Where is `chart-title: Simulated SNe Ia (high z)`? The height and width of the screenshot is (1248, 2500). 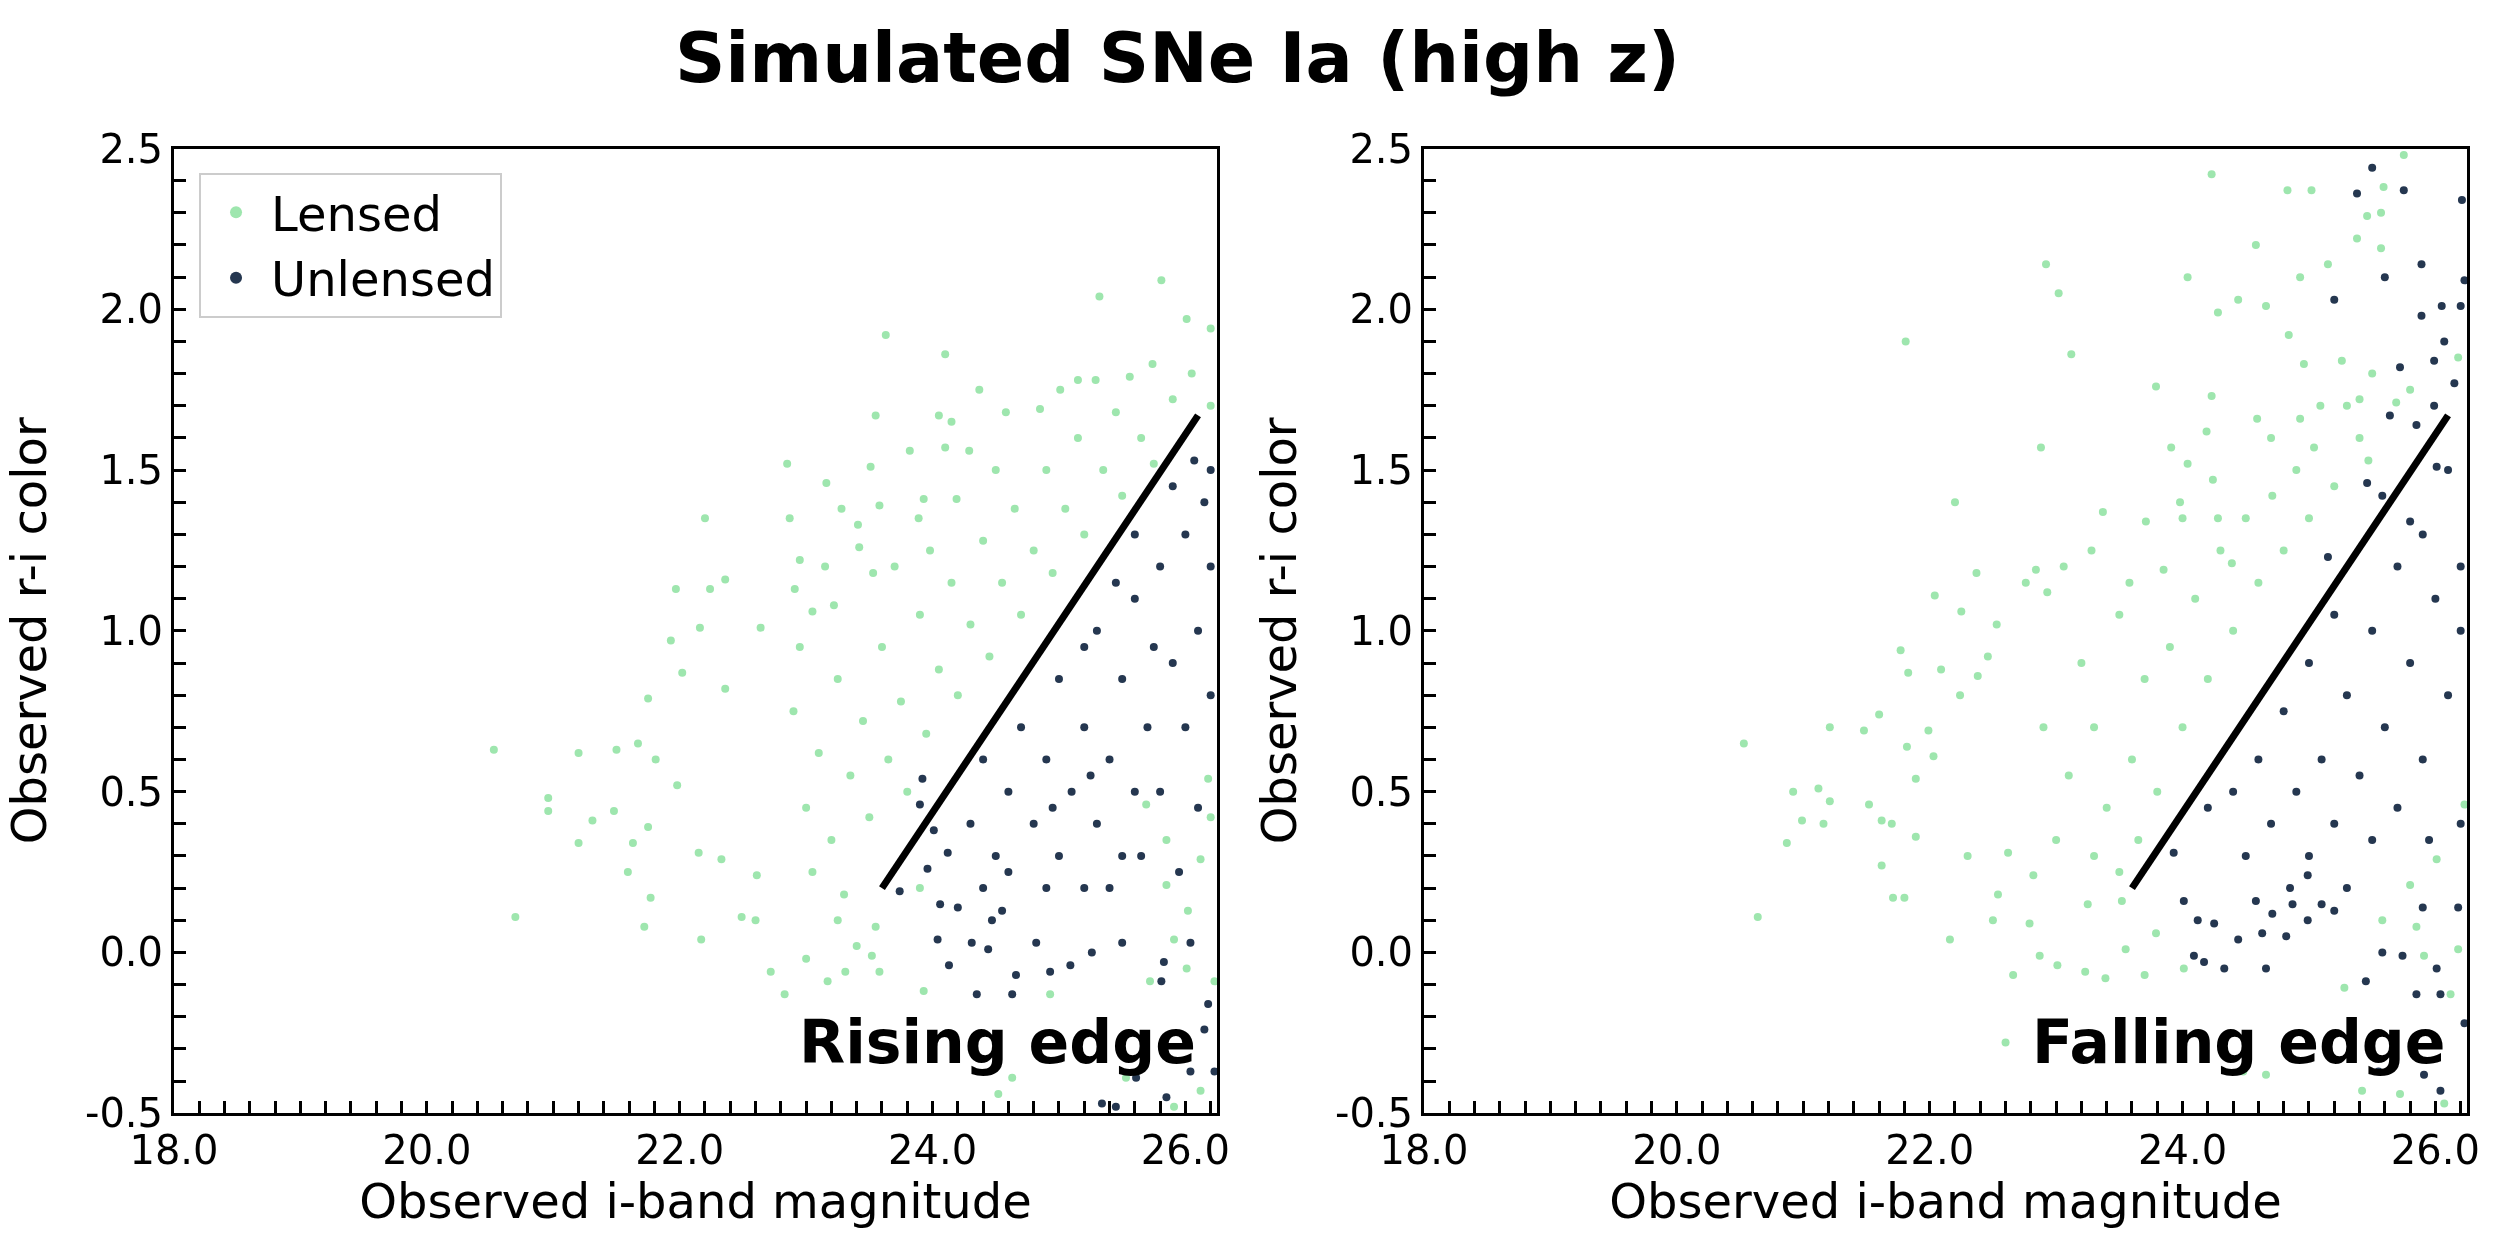 chart-title: Simulated SNe Ia (high z) is located at coordinates (1177, 57).